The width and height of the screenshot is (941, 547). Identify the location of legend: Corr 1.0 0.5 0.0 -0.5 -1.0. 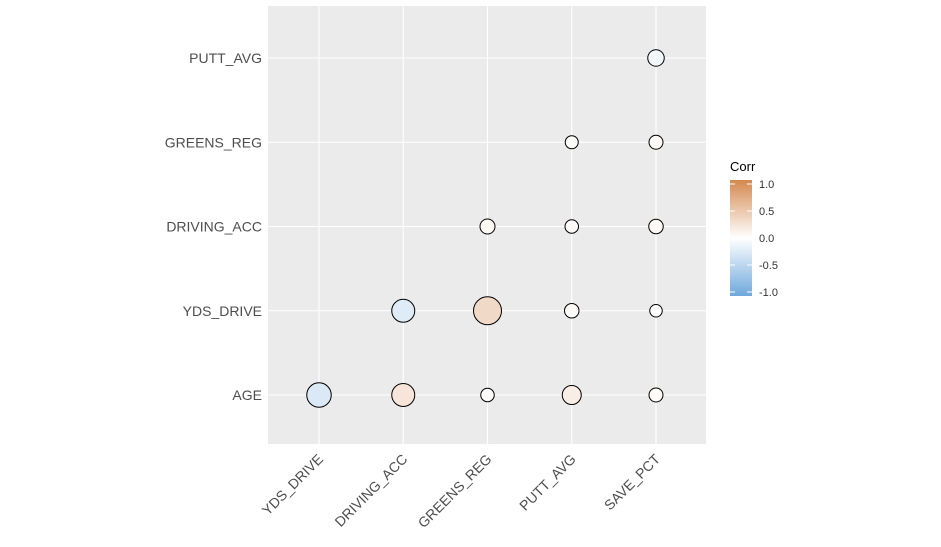
(754, 229).